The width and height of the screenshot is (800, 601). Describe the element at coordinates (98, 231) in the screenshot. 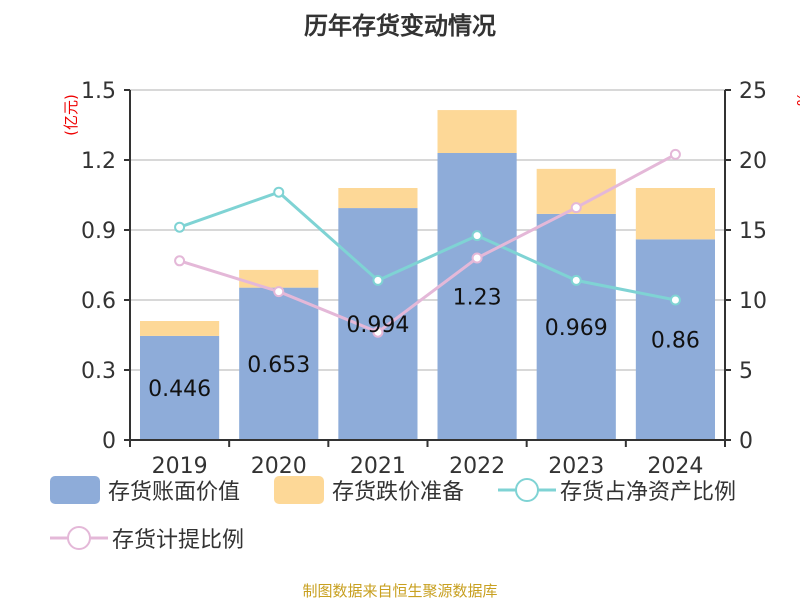

I see `left-tick-label: 0.9` at that location.